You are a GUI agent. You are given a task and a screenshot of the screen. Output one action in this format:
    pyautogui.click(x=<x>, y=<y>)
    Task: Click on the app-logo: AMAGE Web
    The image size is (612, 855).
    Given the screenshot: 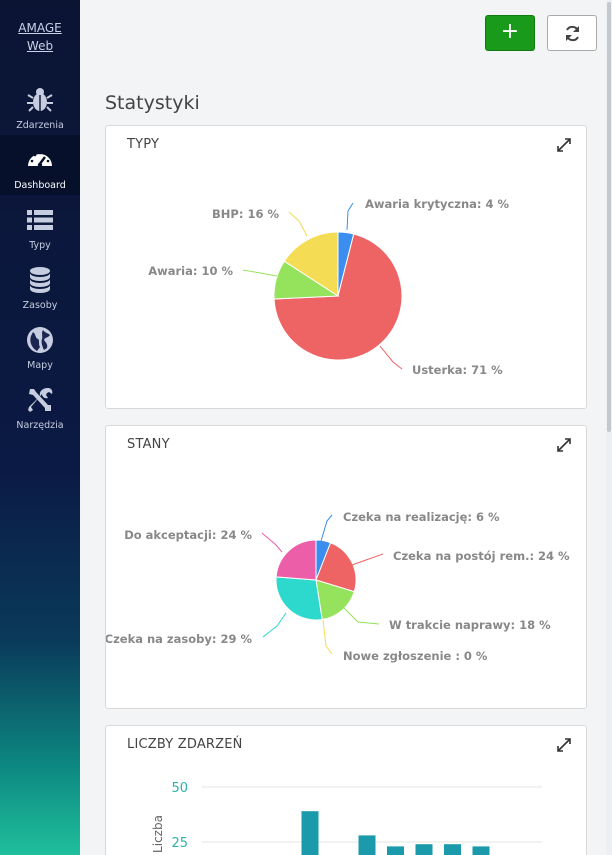 What is the action you would take?
    pyautogui.click(x=40, y=37)
    